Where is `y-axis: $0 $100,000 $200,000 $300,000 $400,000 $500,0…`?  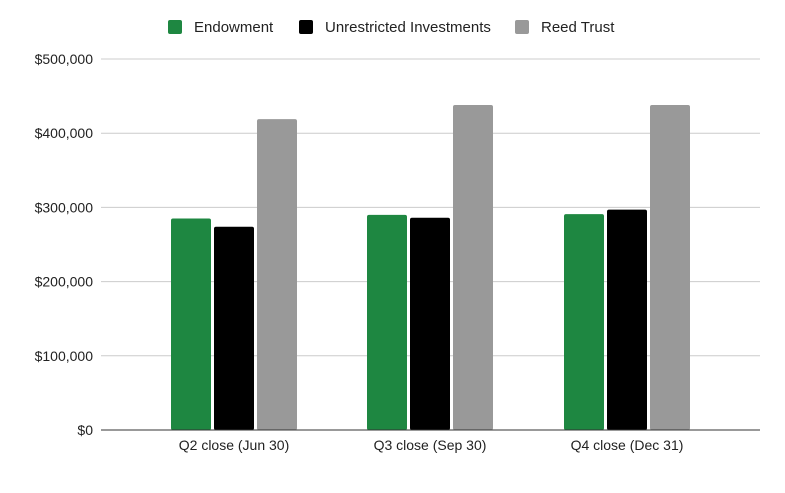 y-axis: $0 $100,000 $200,000 $300,000 $400,000 $500,0… is located at coordinates (64, 244).